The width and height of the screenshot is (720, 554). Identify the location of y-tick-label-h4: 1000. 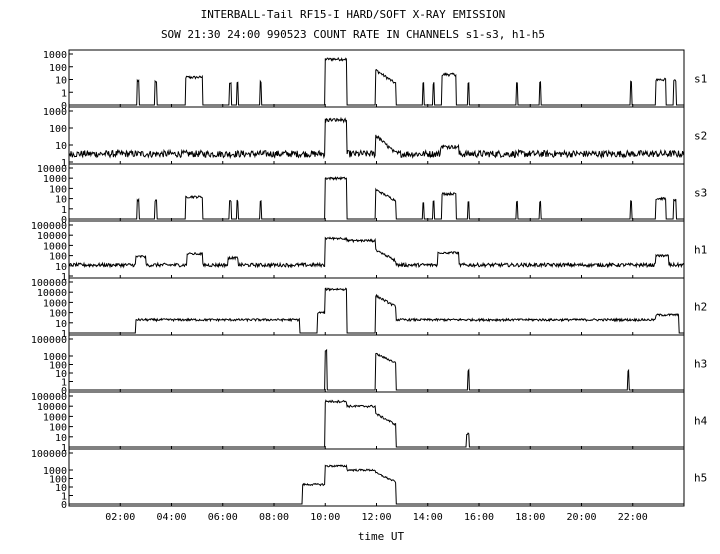
(55, 417).